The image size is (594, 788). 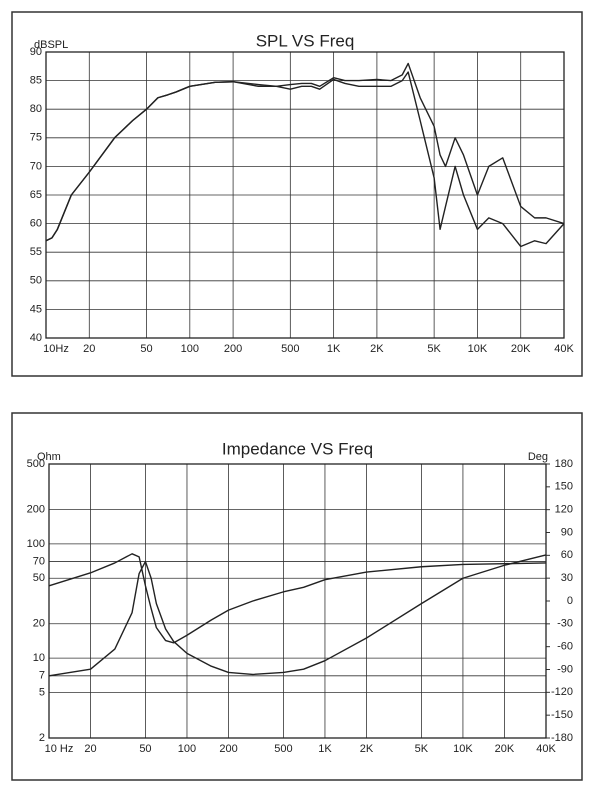 What do you see at coordinates (570, 601) in the screenshot?
I see `y2-tick-label: 0` at bounding box center [570, 601].